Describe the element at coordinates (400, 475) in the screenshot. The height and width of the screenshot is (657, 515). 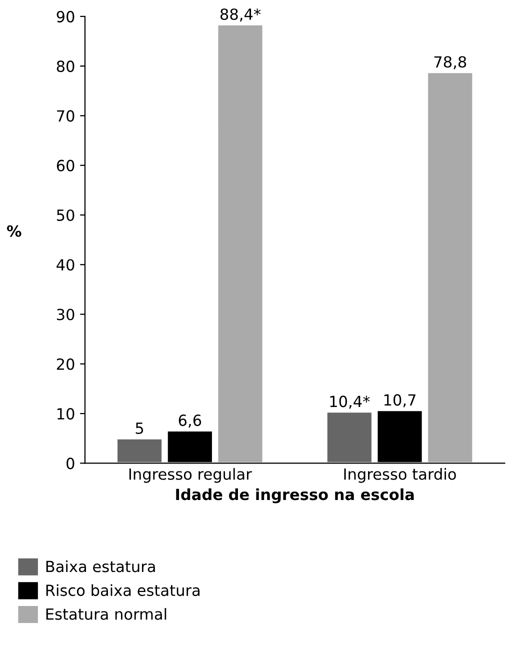
I see `x-tick-label: Ingresso tardio` at that location.